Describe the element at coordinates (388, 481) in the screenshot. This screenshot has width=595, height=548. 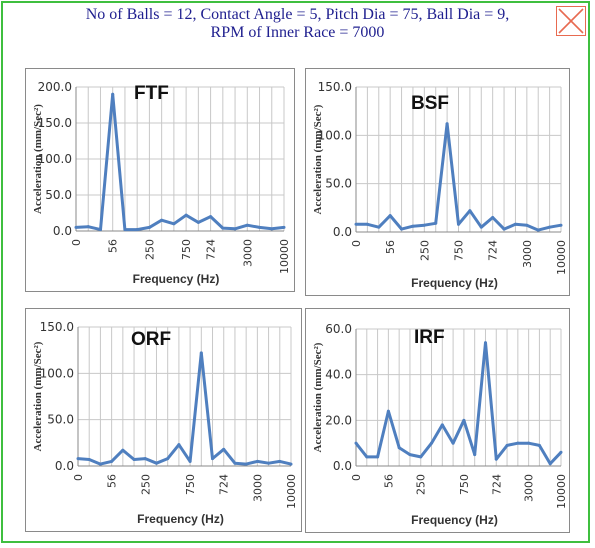
I see `x-tick-label: 56` at that location.